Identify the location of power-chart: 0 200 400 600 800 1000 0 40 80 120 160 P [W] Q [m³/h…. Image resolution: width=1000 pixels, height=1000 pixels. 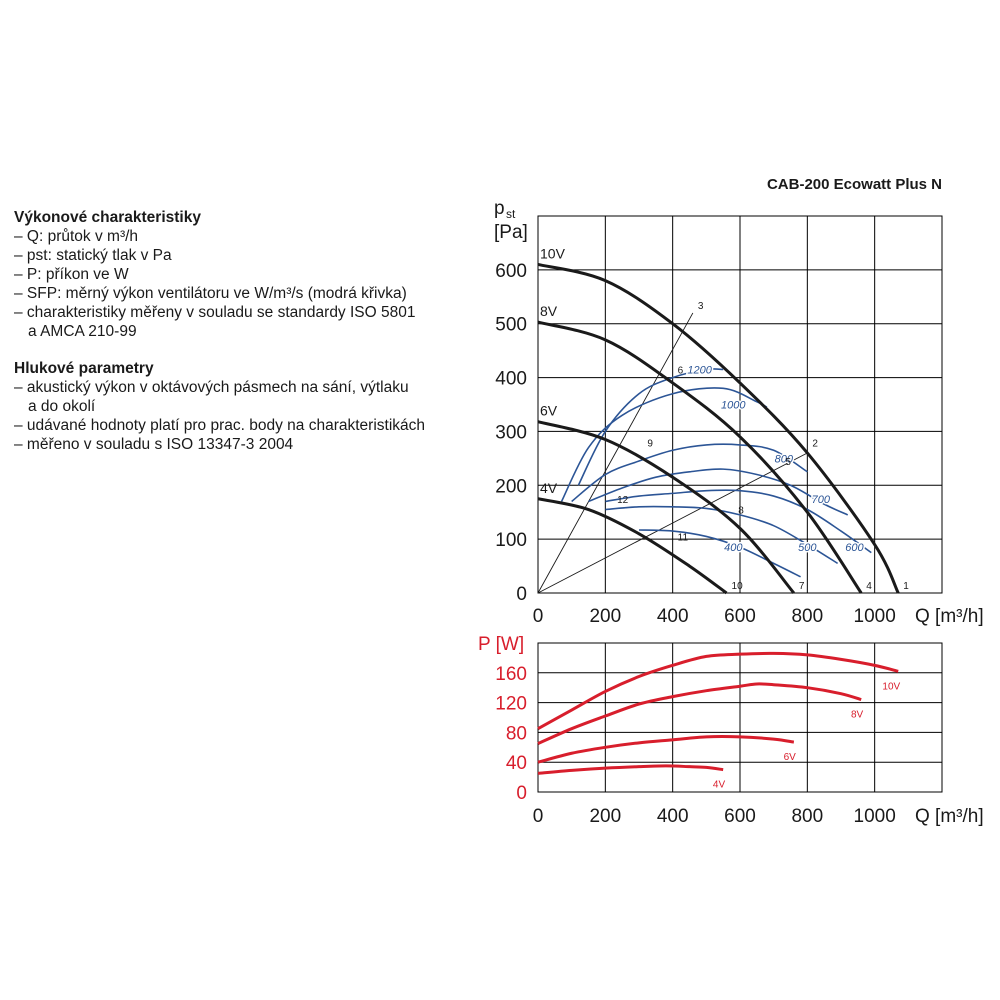
(731, 730).